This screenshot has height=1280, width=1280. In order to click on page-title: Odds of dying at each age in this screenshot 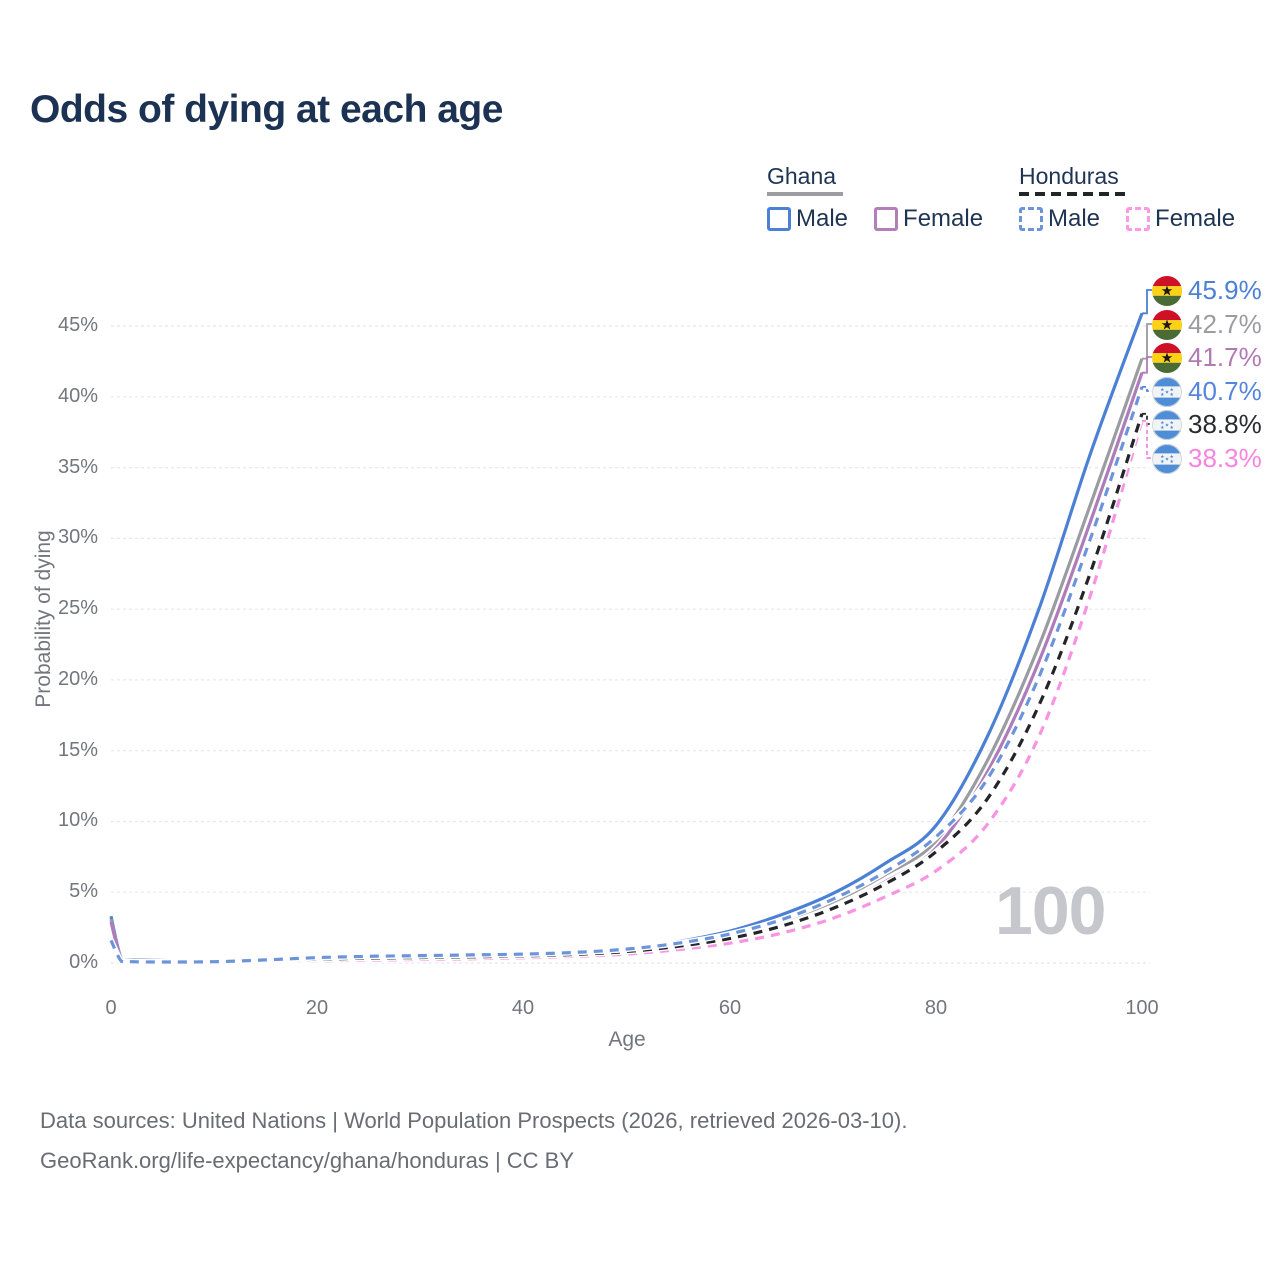, I will do `click(266, 109)`.